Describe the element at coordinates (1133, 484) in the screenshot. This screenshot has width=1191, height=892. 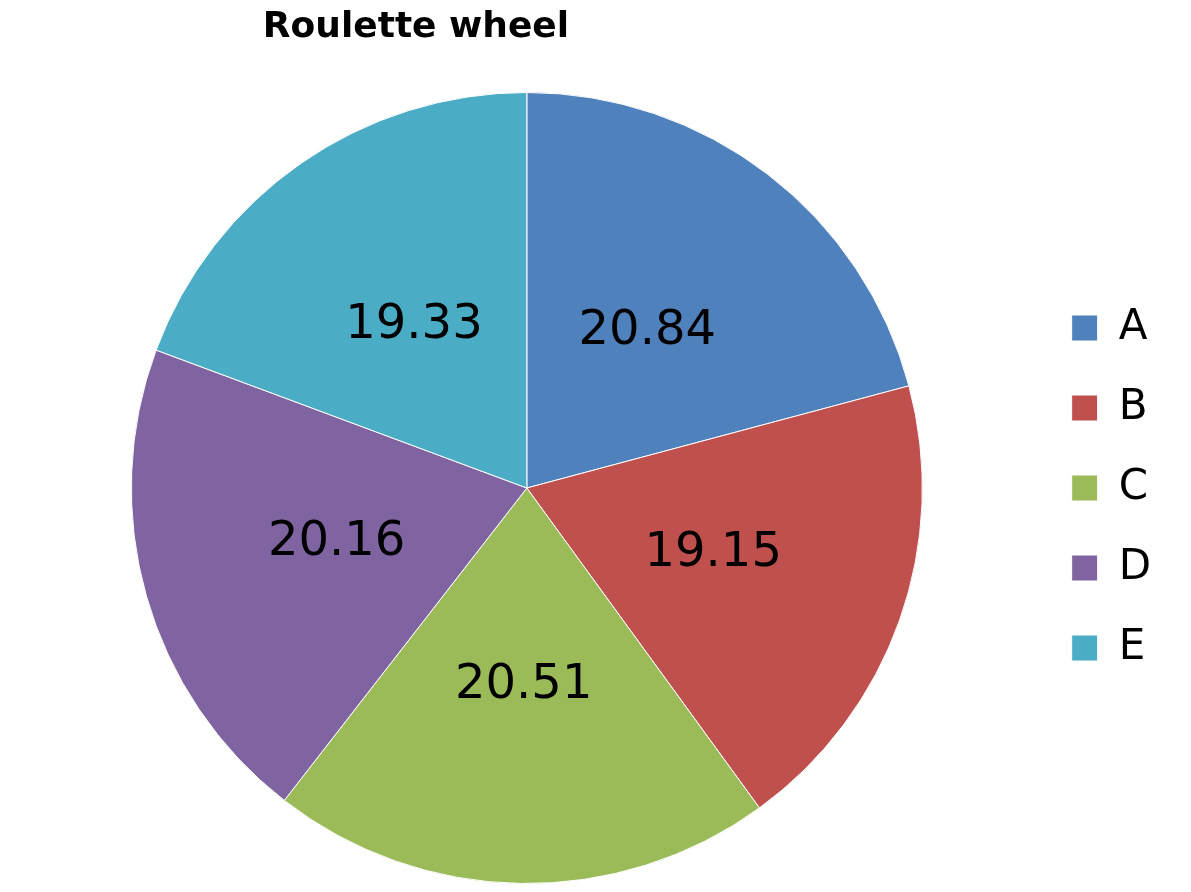
I see `legend-label: C` at that location.